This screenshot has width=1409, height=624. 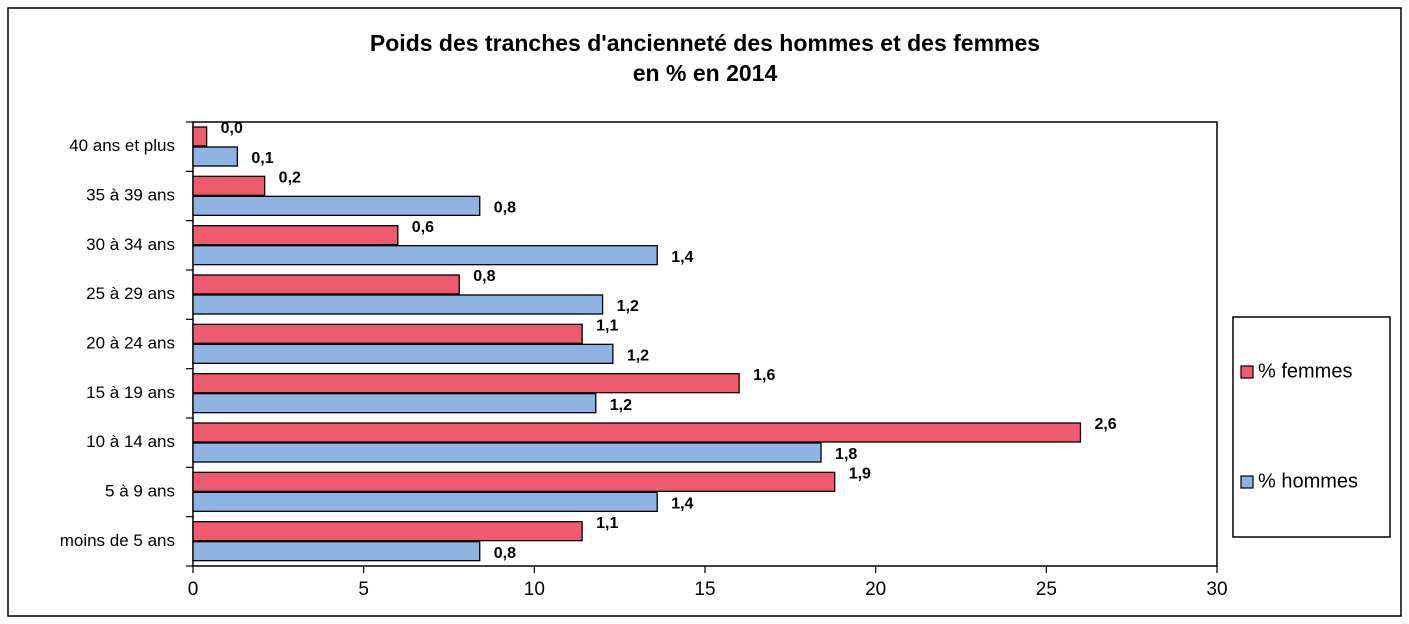 I want to click on y-tick-label: 10 à 14 ans, so click(x=130, y=441).